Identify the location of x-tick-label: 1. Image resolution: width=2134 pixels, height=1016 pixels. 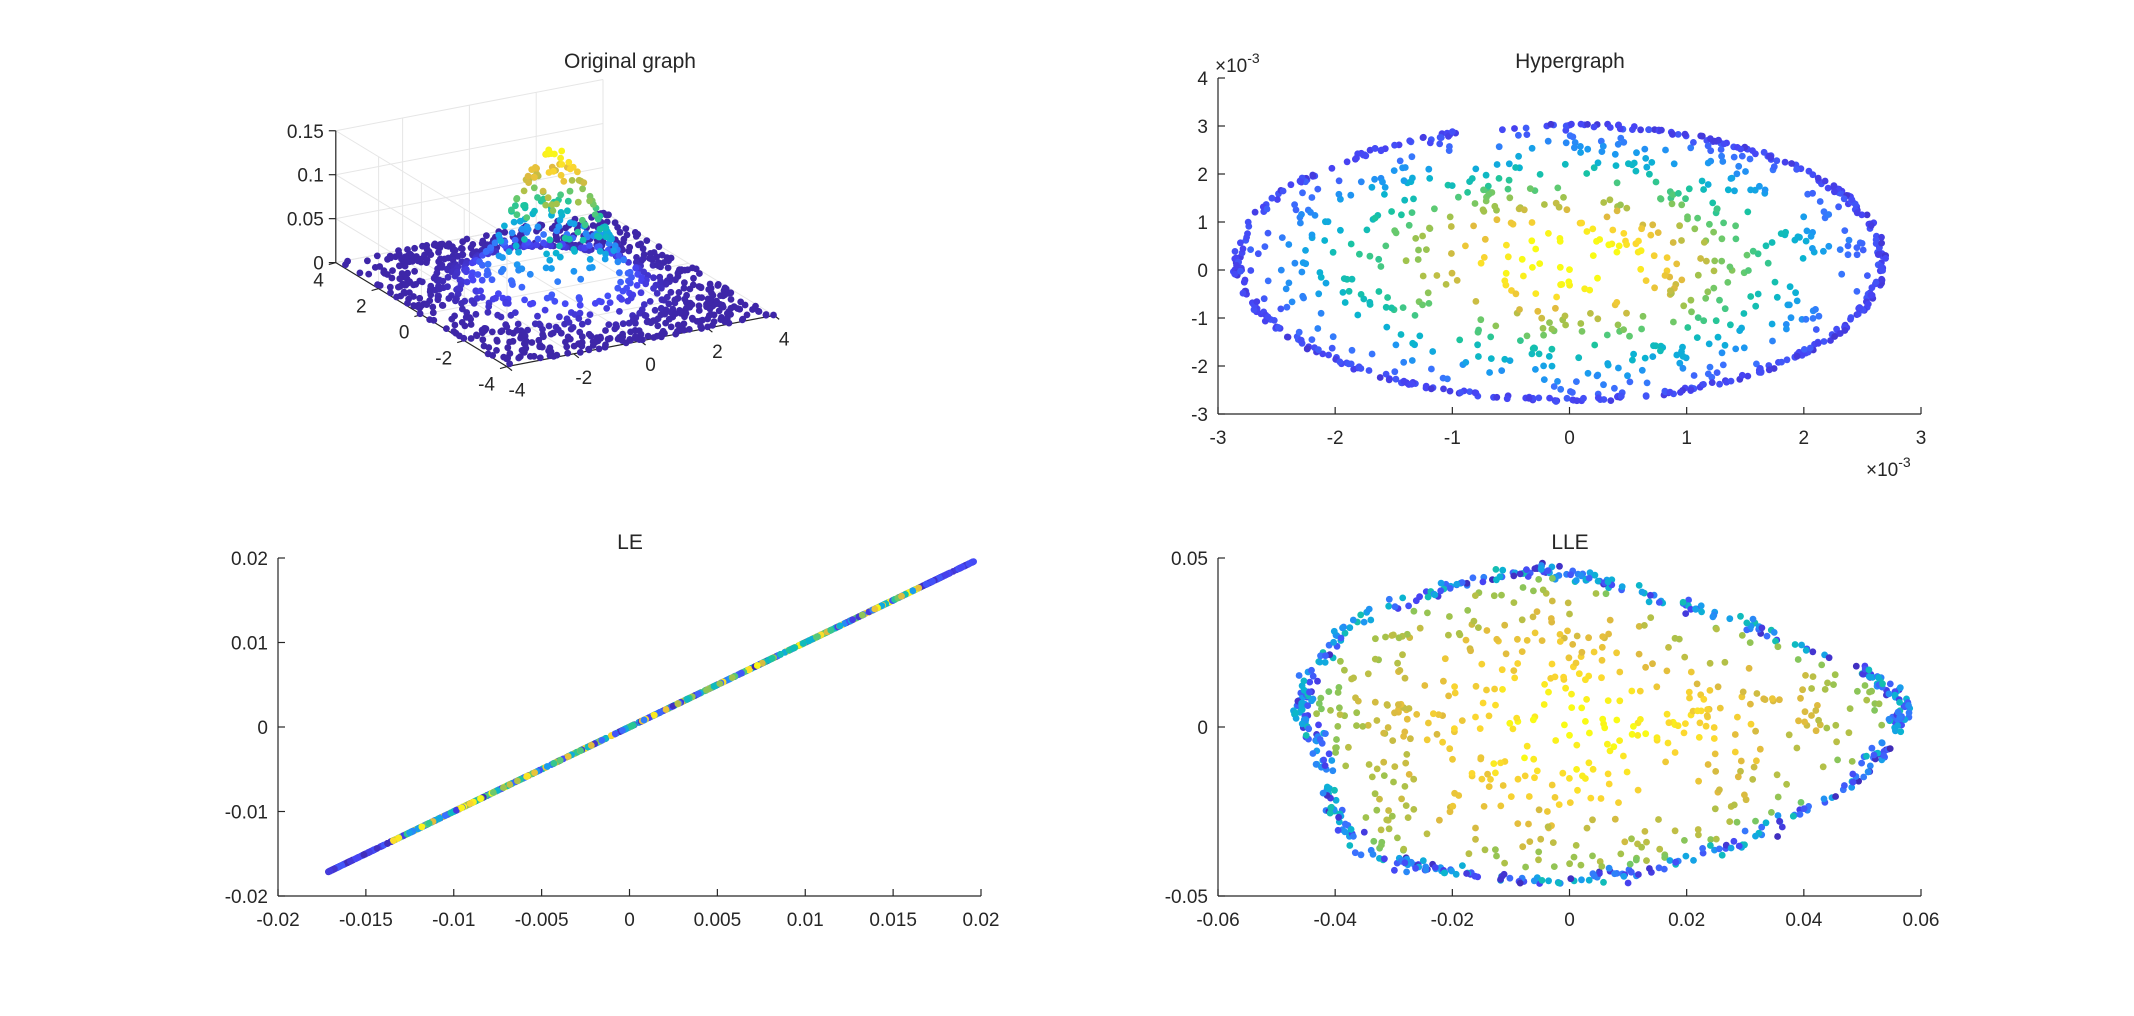
(1686, 438).